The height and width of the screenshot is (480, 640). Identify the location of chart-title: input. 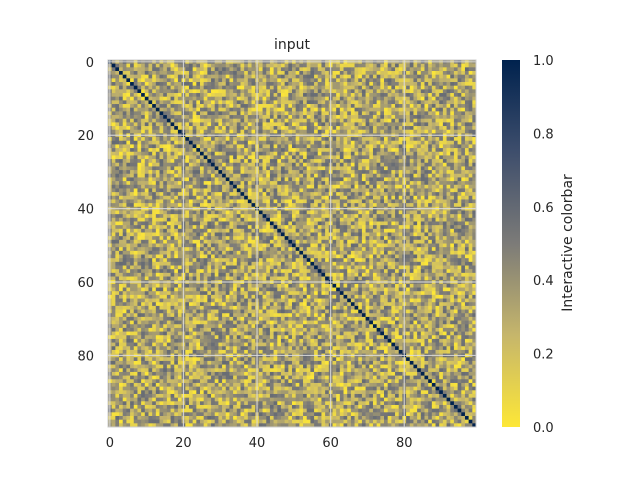
(292, 45).